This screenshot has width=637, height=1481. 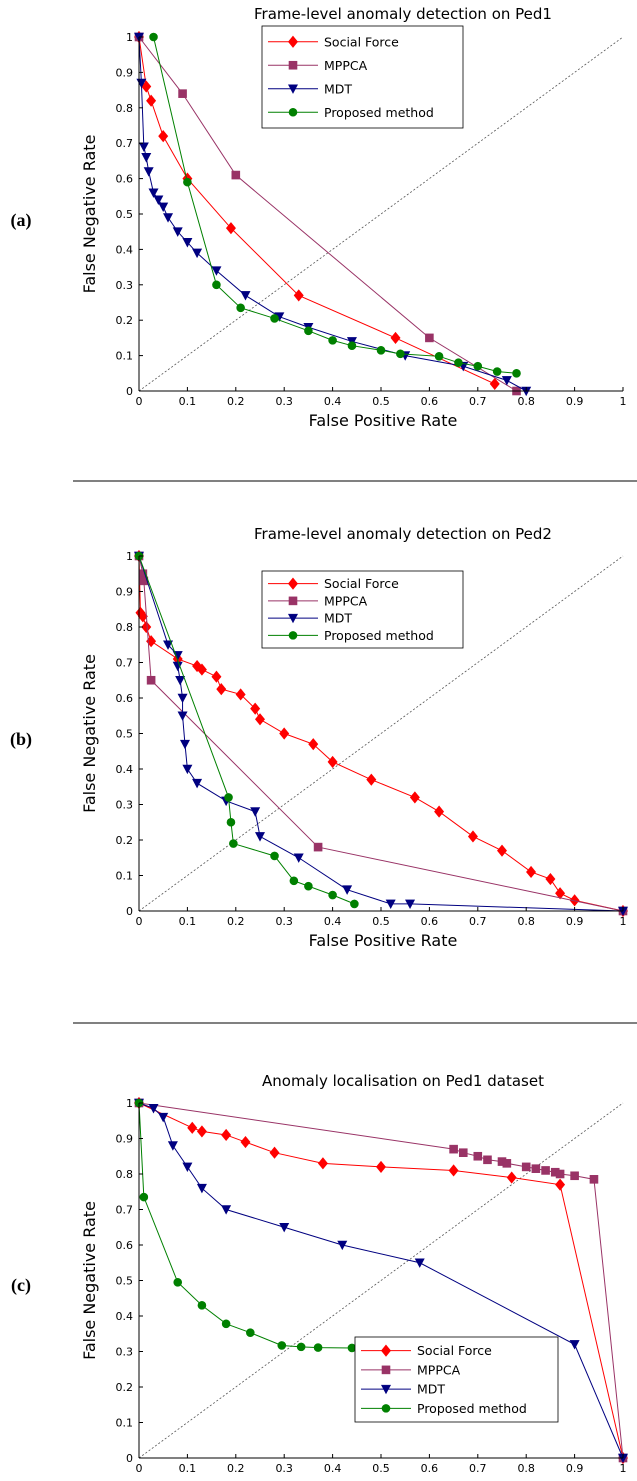 What do you see at coordinates (125, 1316) in the screenshot?
I see `y-tick-label: 0.4` at bounding box center [125, 1316].